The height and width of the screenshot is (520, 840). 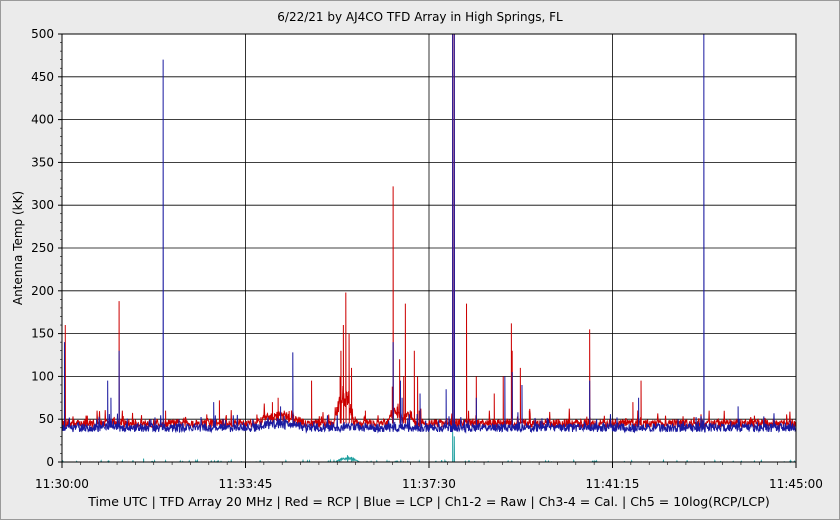 I want to click on y-tick-label: 400, so click(x=42, y=120).